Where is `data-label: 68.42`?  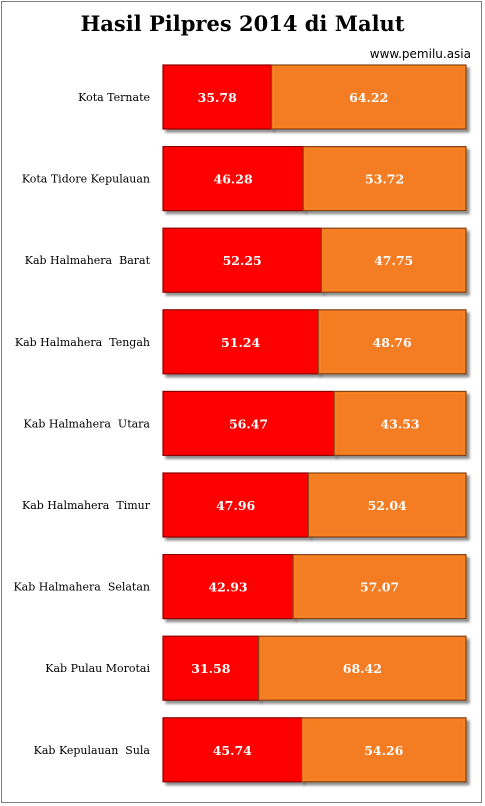
data-label: 68.42 is located at coordinates (362, 668).